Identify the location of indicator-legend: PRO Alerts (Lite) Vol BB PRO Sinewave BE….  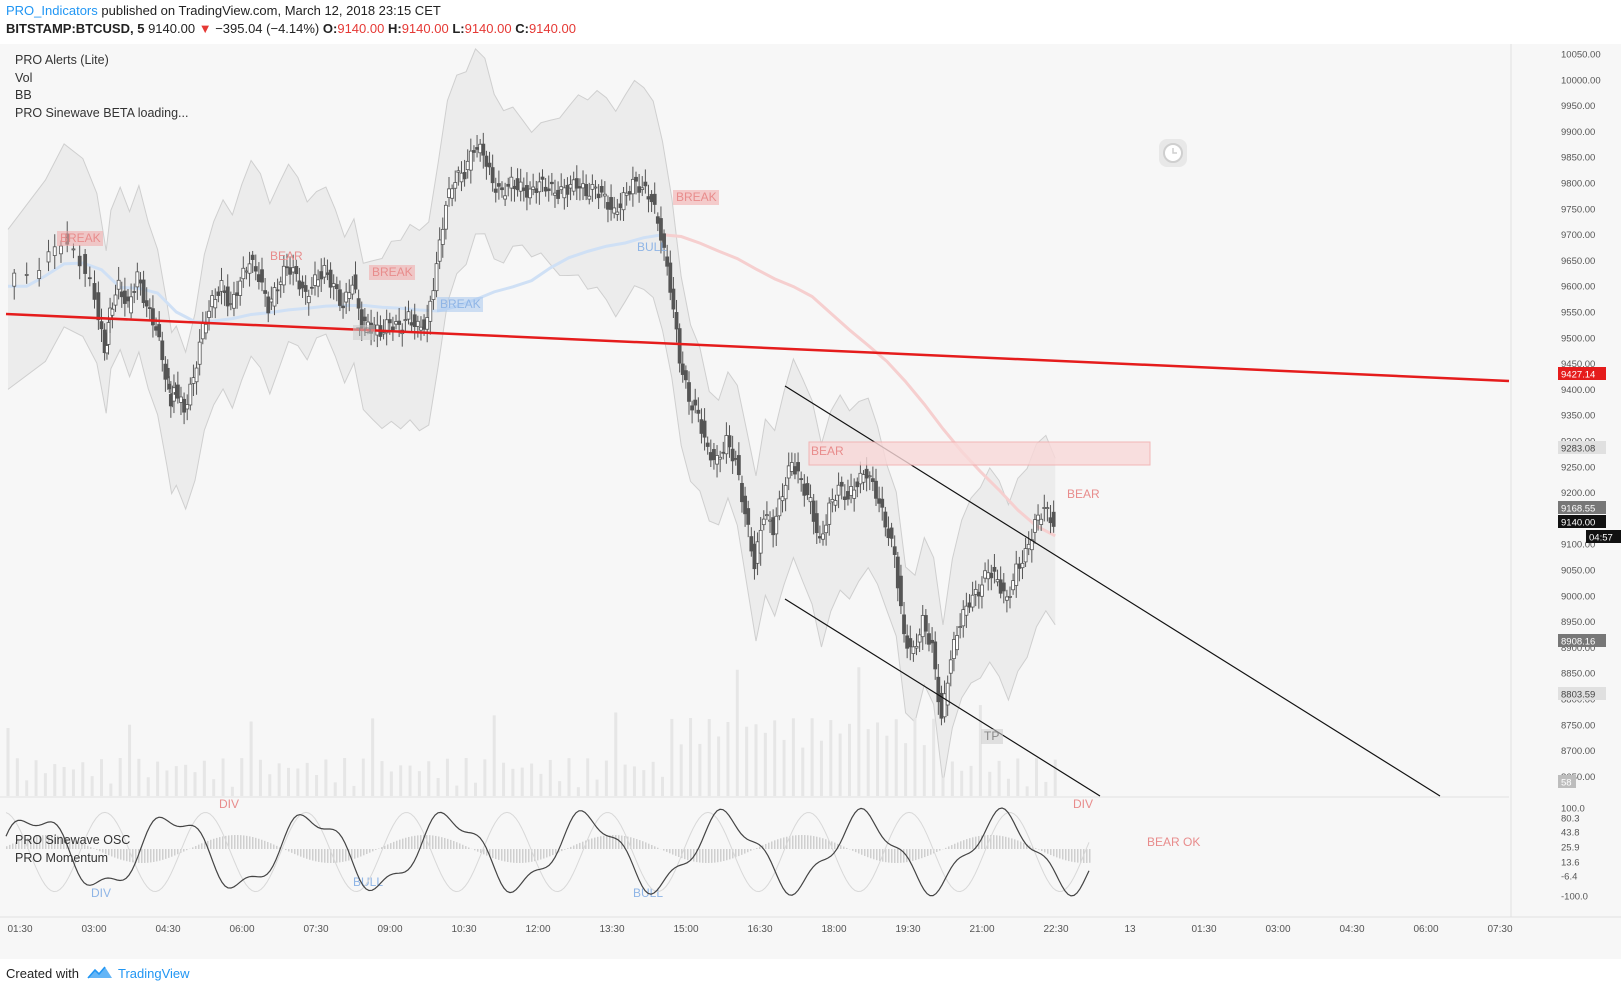
(101, 87).